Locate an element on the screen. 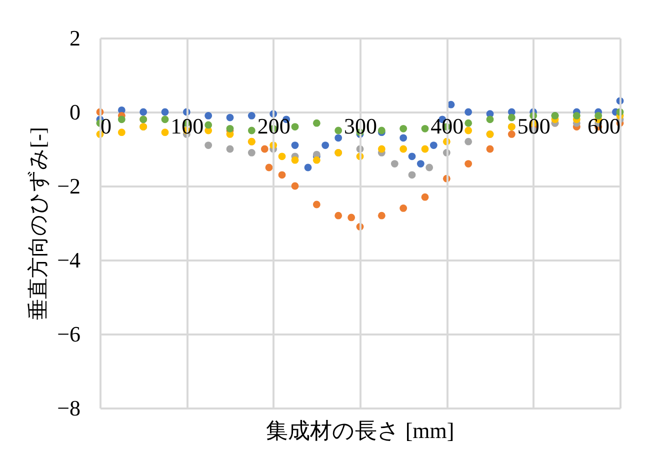 The height and width of the screenshot is (452, 651). y-axis-title: 垂直方向のひずみ[-] is located at coordinates (38, 223).